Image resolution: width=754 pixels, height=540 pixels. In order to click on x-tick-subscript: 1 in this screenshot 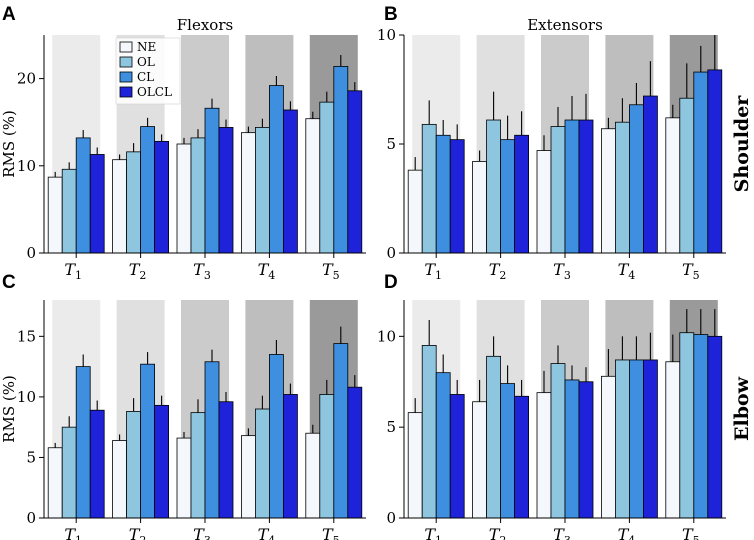, I will do `click(78, 275)`.